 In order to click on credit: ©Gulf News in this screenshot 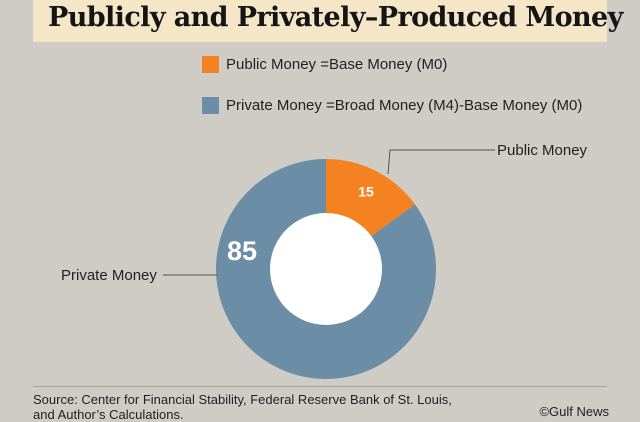, I will do `click(574, 411)`.